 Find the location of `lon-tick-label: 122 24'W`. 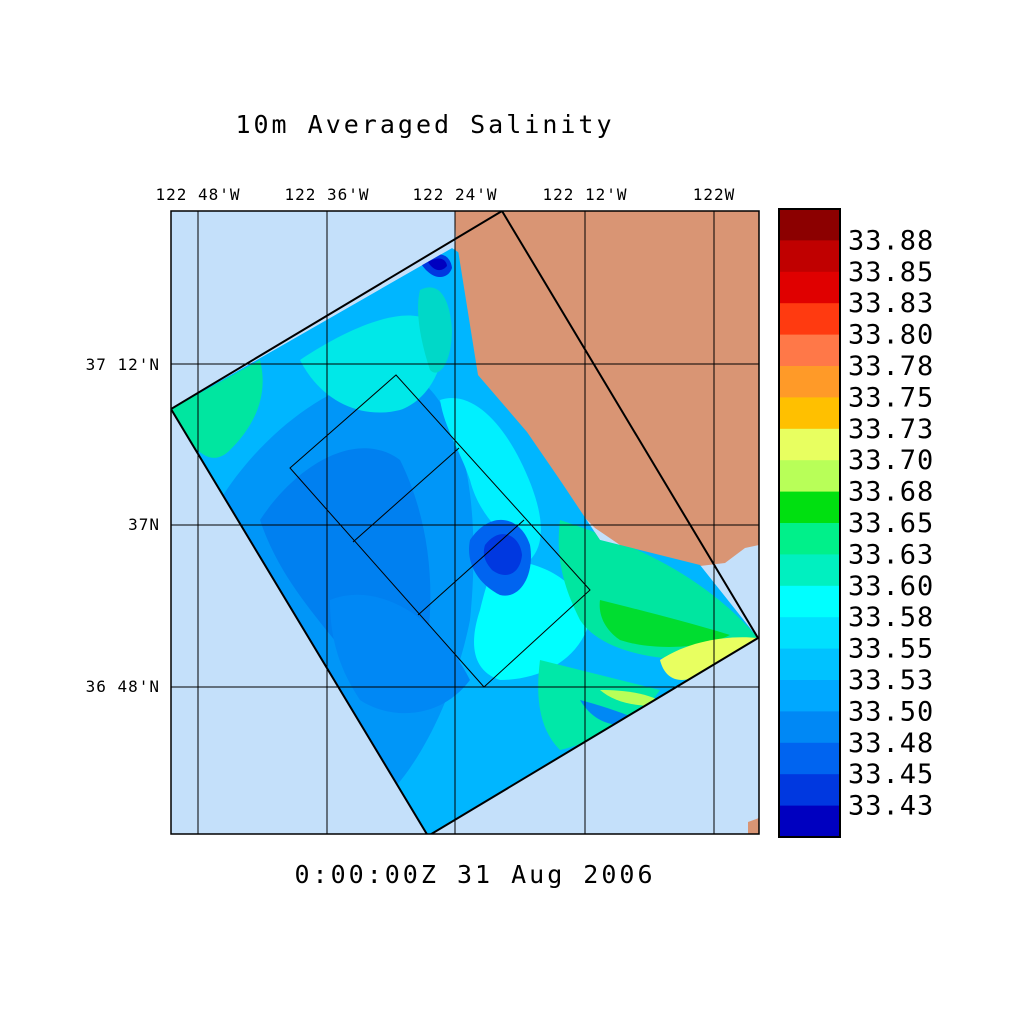

lon-tick-label: 122 24'W is located at coordinates (454, 194).